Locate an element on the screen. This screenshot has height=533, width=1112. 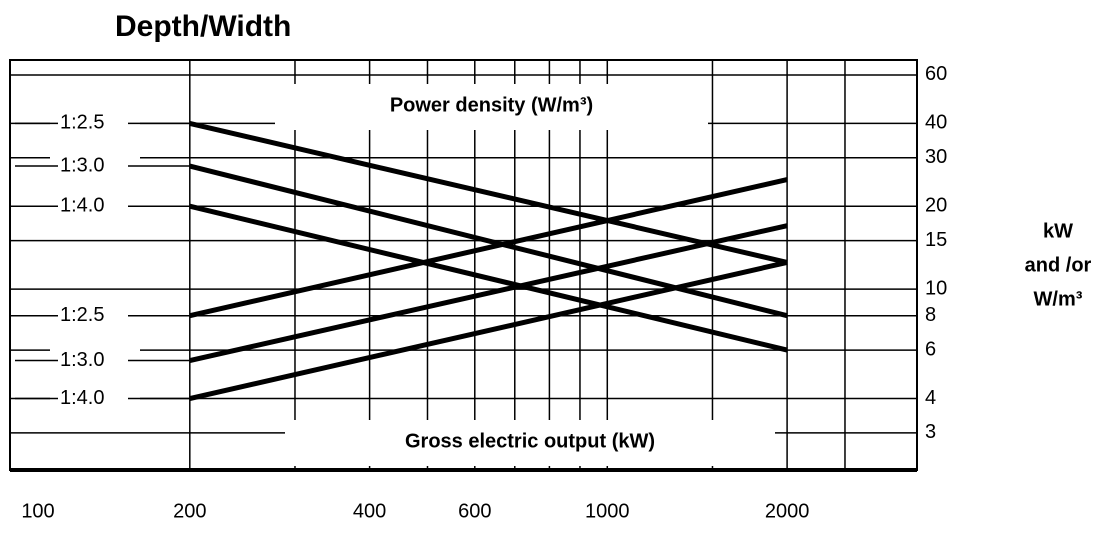
x-tick-label: 1000 is located at coordinates (607, 511).